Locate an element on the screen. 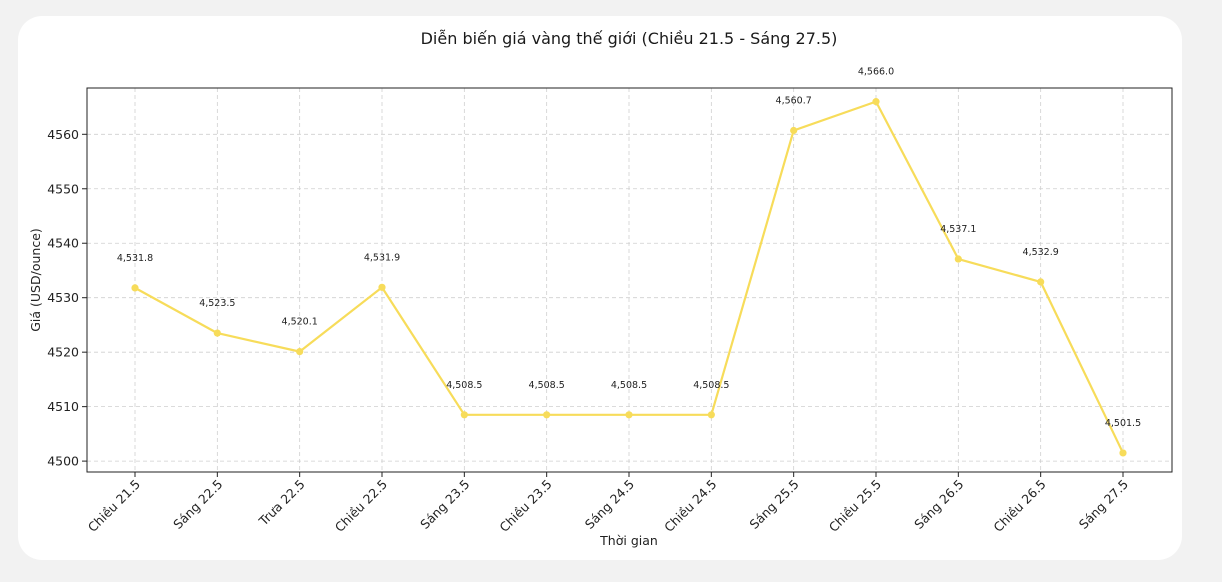  y-tick-label: 4560 is located at coordinates (63, 134).